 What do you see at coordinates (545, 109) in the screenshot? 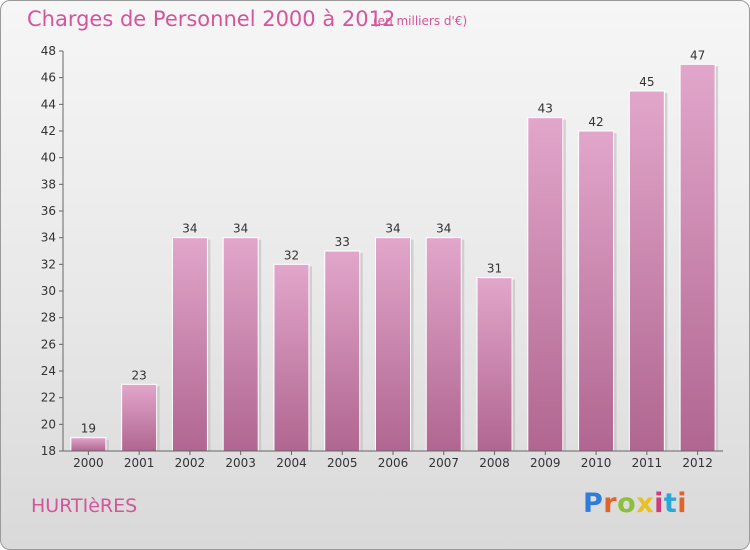
I see `data-label: 43` at bounding box center [545, 109].